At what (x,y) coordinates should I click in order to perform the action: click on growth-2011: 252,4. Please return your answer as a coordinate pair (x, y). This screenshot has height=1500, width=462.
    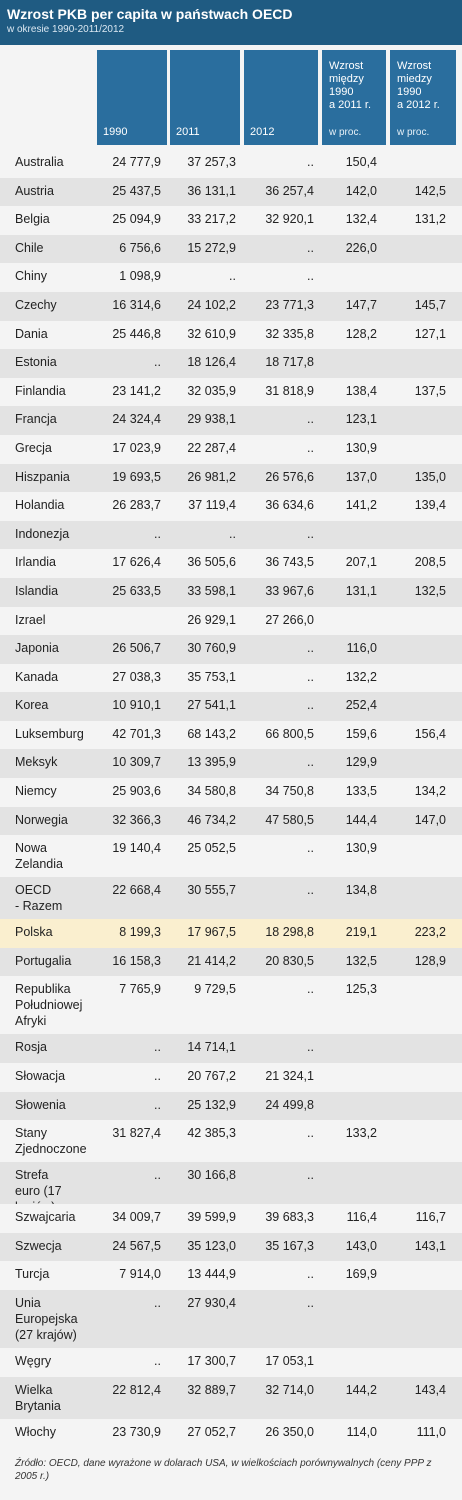
    Looking at the image, I should click on (361, 705).